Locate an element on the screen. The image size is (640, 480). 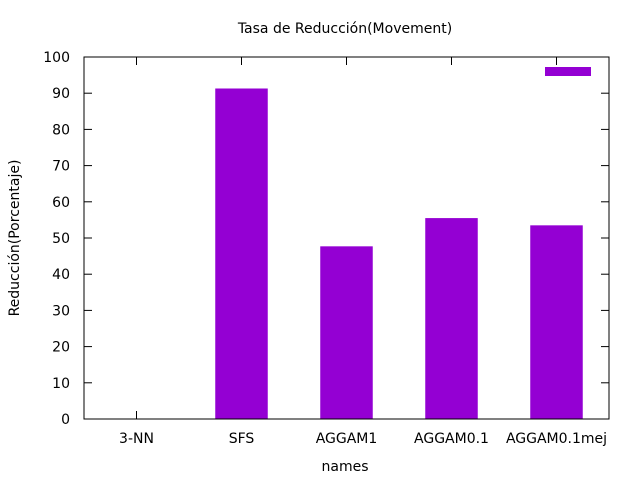
y-tick-label: 100 is located at coordinates (56, 58).